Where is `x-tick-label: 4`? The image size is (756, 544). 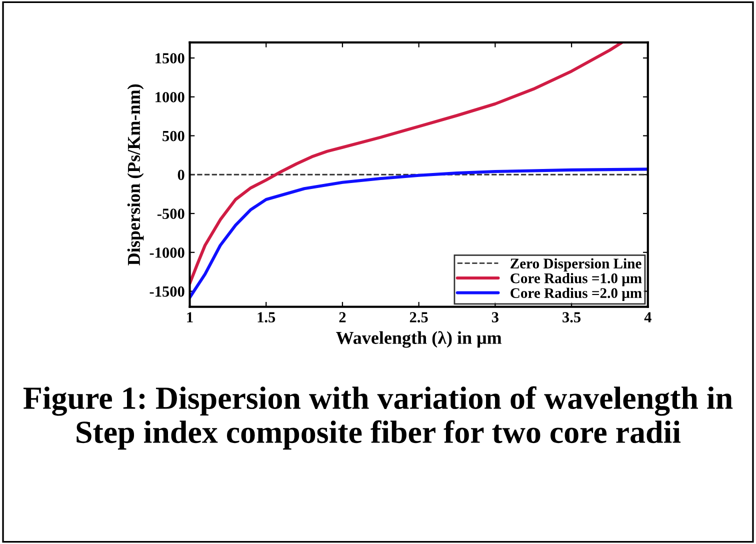 x-tick-label: 4 is located at coordinates (648, 317).